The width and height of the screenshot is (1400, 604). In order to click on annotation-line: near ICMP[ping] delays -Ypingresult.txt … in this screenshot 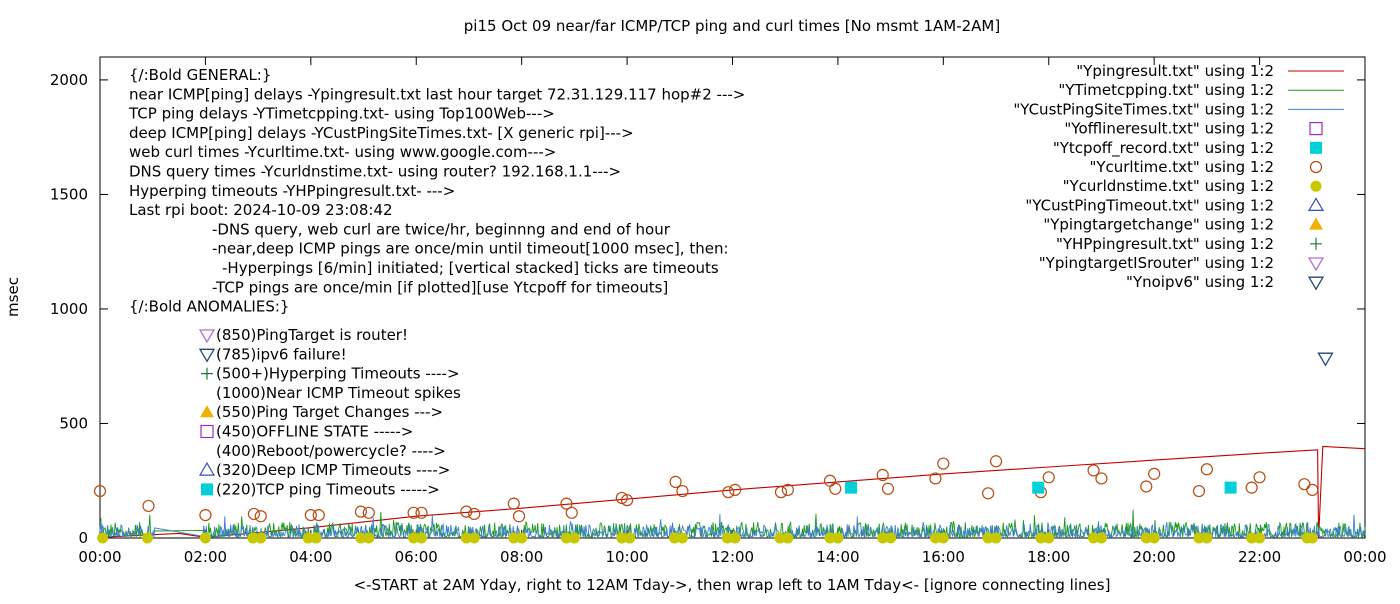, I will do `click(437, 94)`.